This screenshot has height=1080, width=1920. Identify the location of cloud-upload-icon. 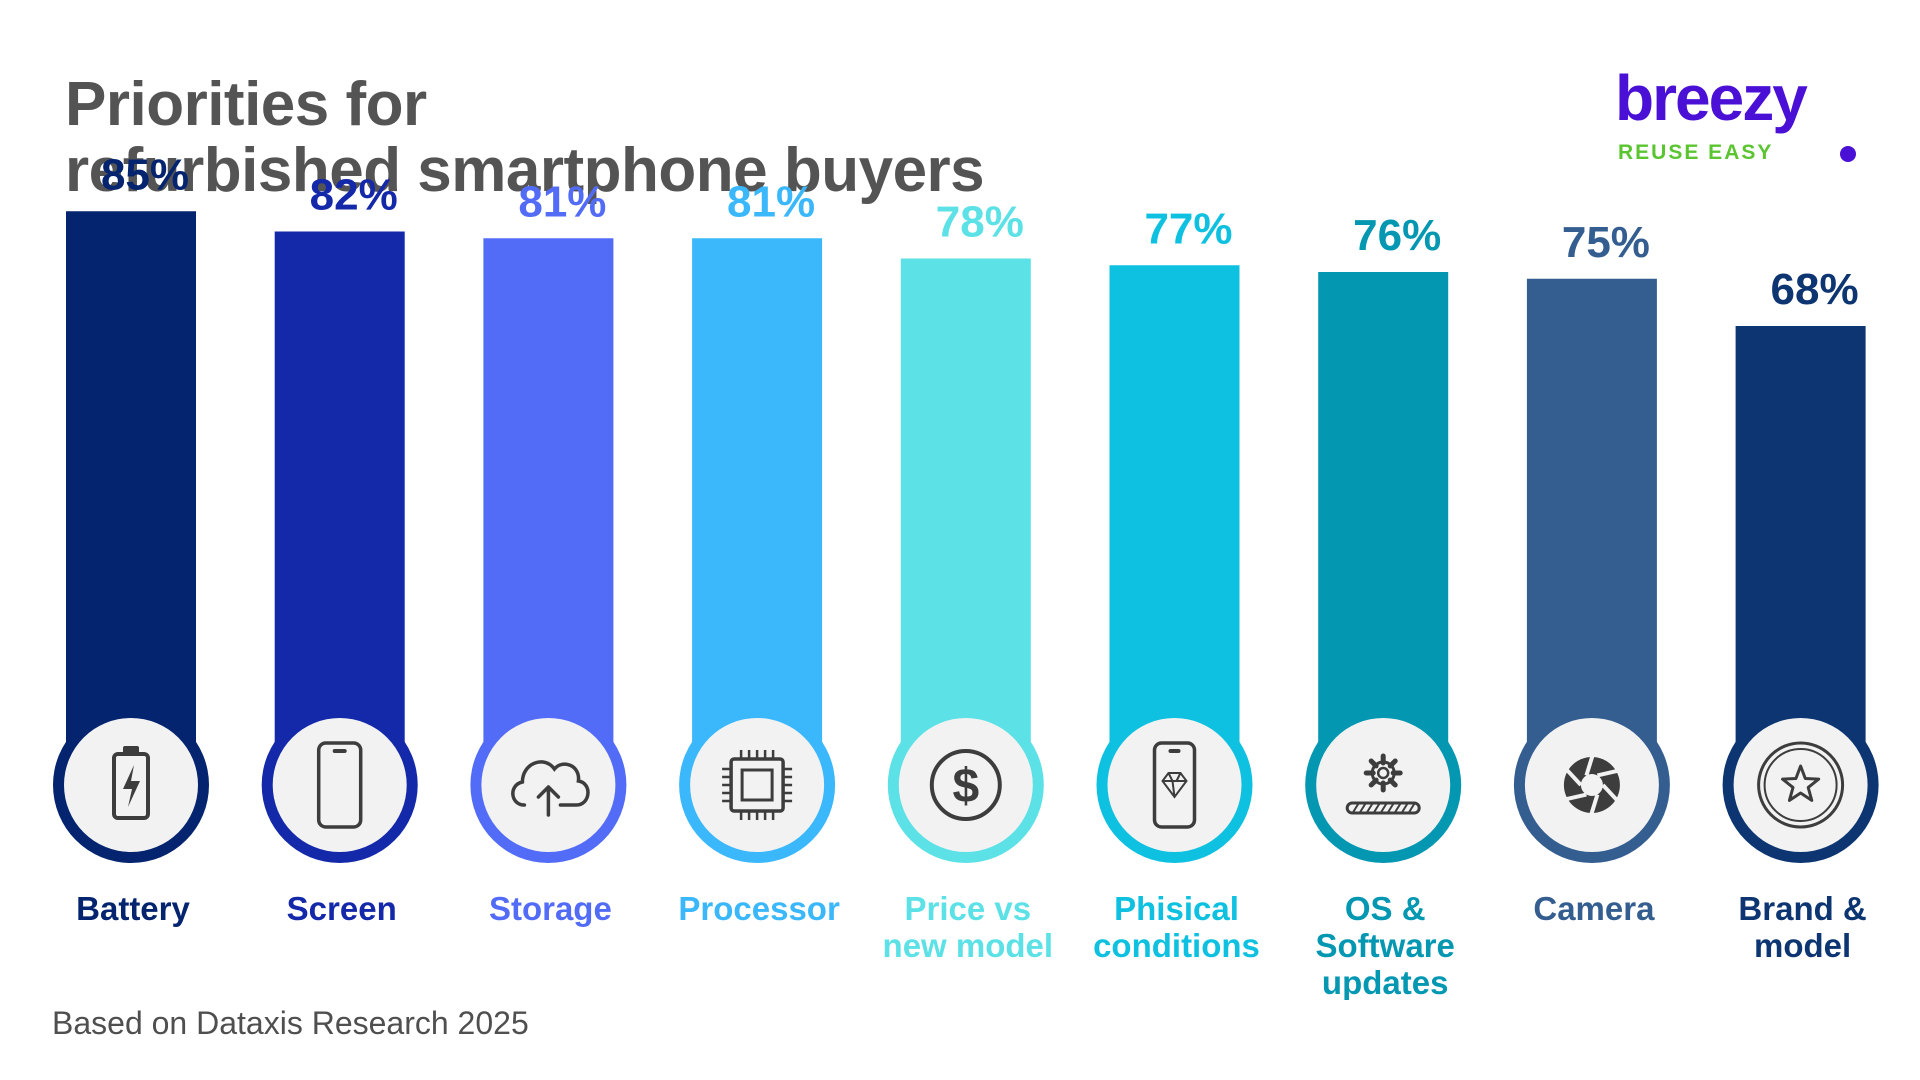
(550, 788).